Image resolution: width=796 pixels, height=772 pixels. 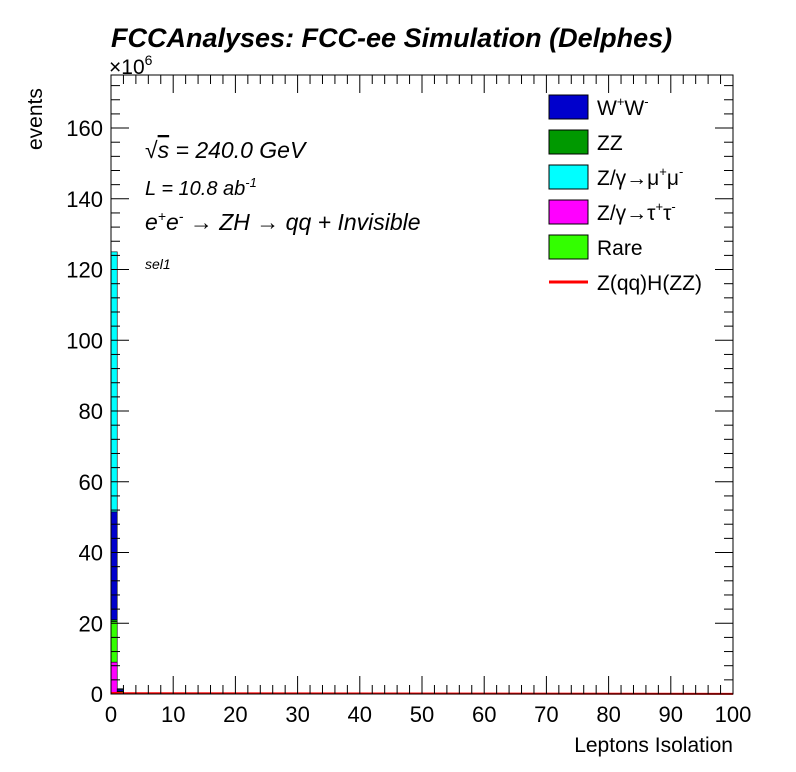 I want to click on y-axis-label: events, so click(x=35, y=119).